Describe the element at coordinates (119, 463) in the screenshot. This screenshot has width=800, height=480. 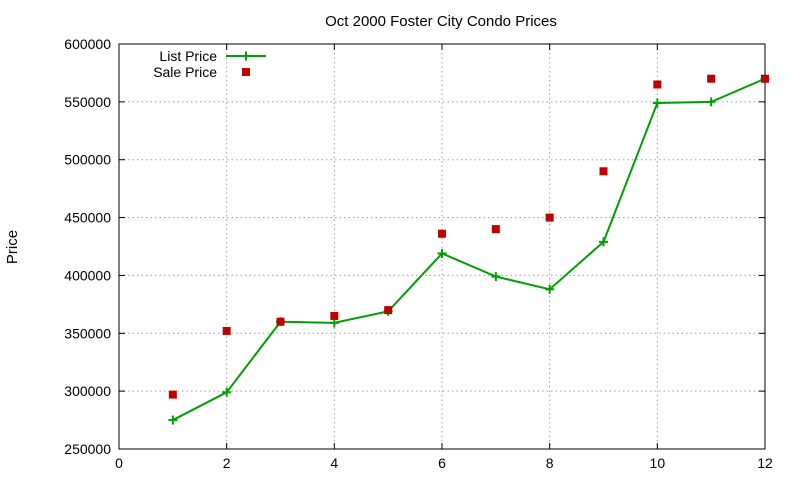
I see `x-tick-label: 0` at that location.